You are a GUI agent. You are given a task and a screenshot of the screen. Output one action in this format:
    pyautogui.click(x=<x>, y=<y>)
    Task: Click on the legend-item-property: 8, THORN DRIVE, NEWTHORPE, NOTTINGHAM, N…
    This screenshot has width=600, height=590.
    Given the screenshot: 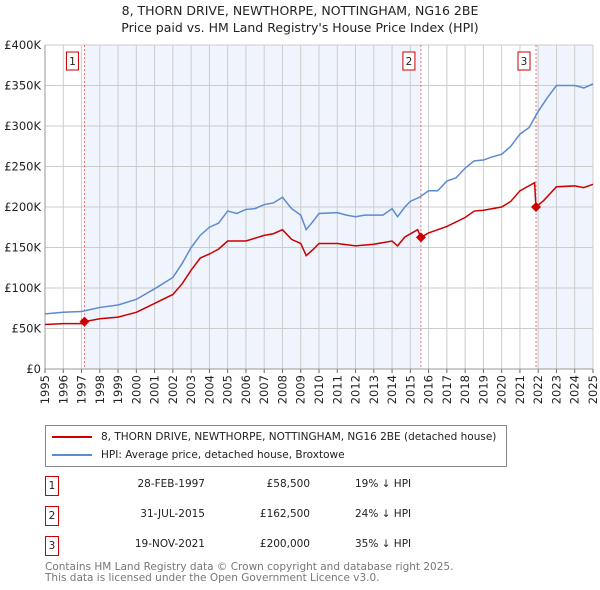 What is the action you would take?
    pyautogui.click(x=274, y=437)
    